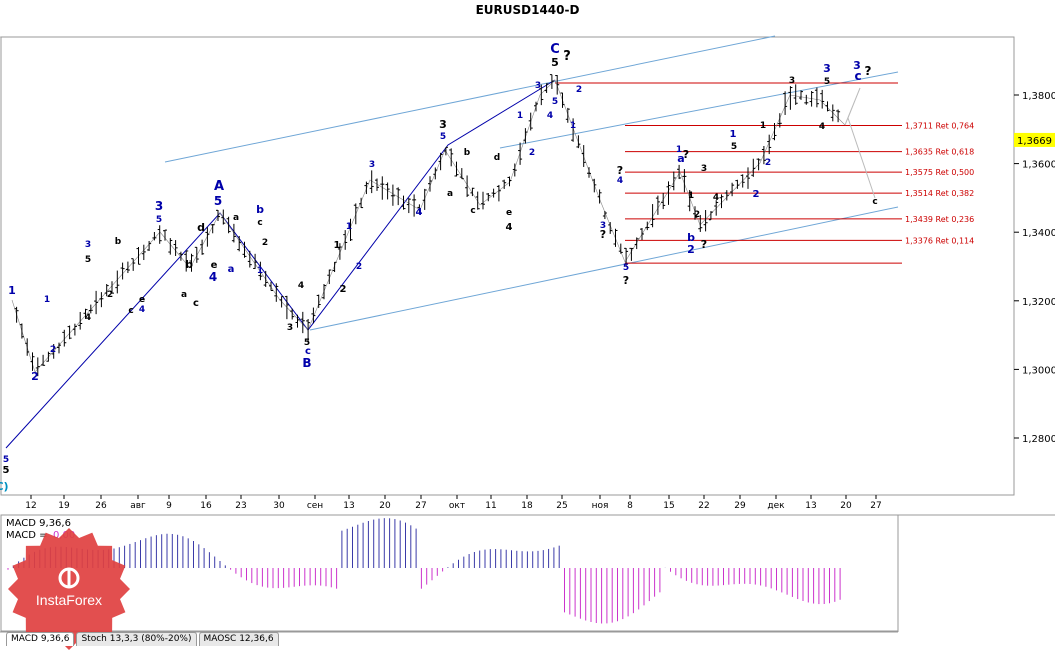 This screenshot has height=662, width=1055. I want to click on x-tick-label: 18, so click(527, 506).